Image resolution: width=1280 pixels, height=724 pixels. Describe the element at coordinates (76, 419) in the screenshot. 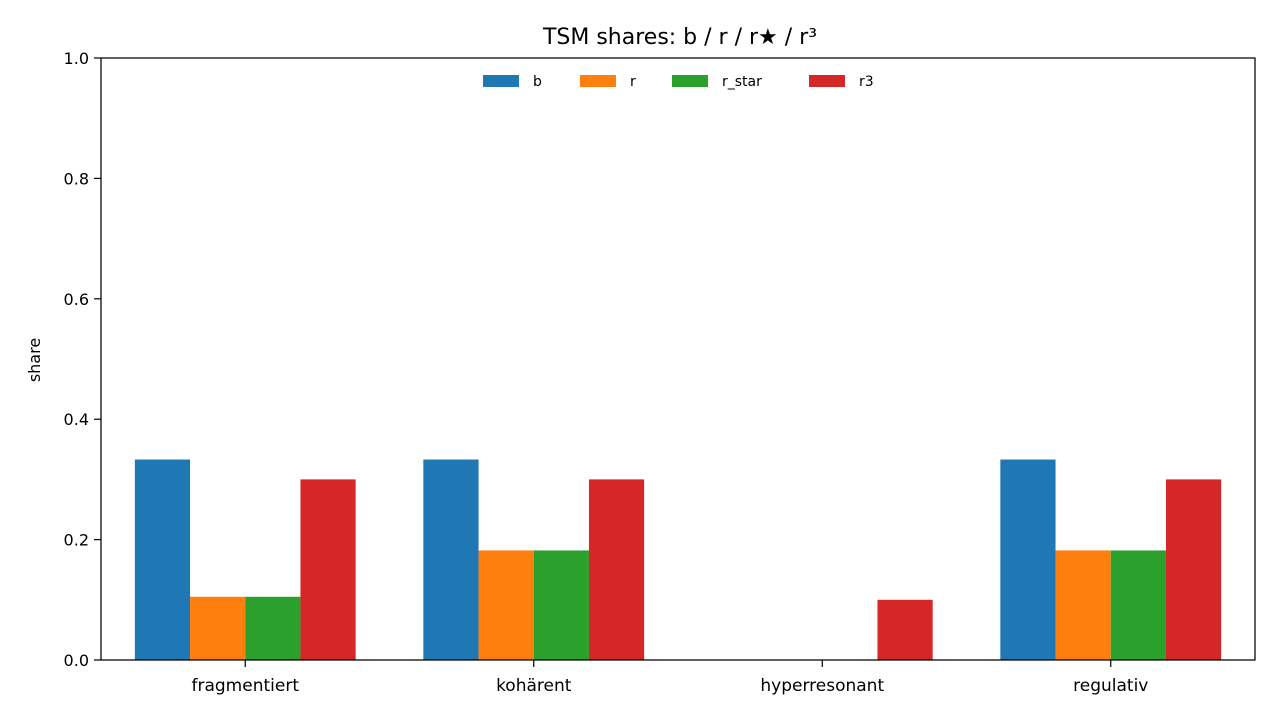

I see `y-tick-label: 0.4` at that location.